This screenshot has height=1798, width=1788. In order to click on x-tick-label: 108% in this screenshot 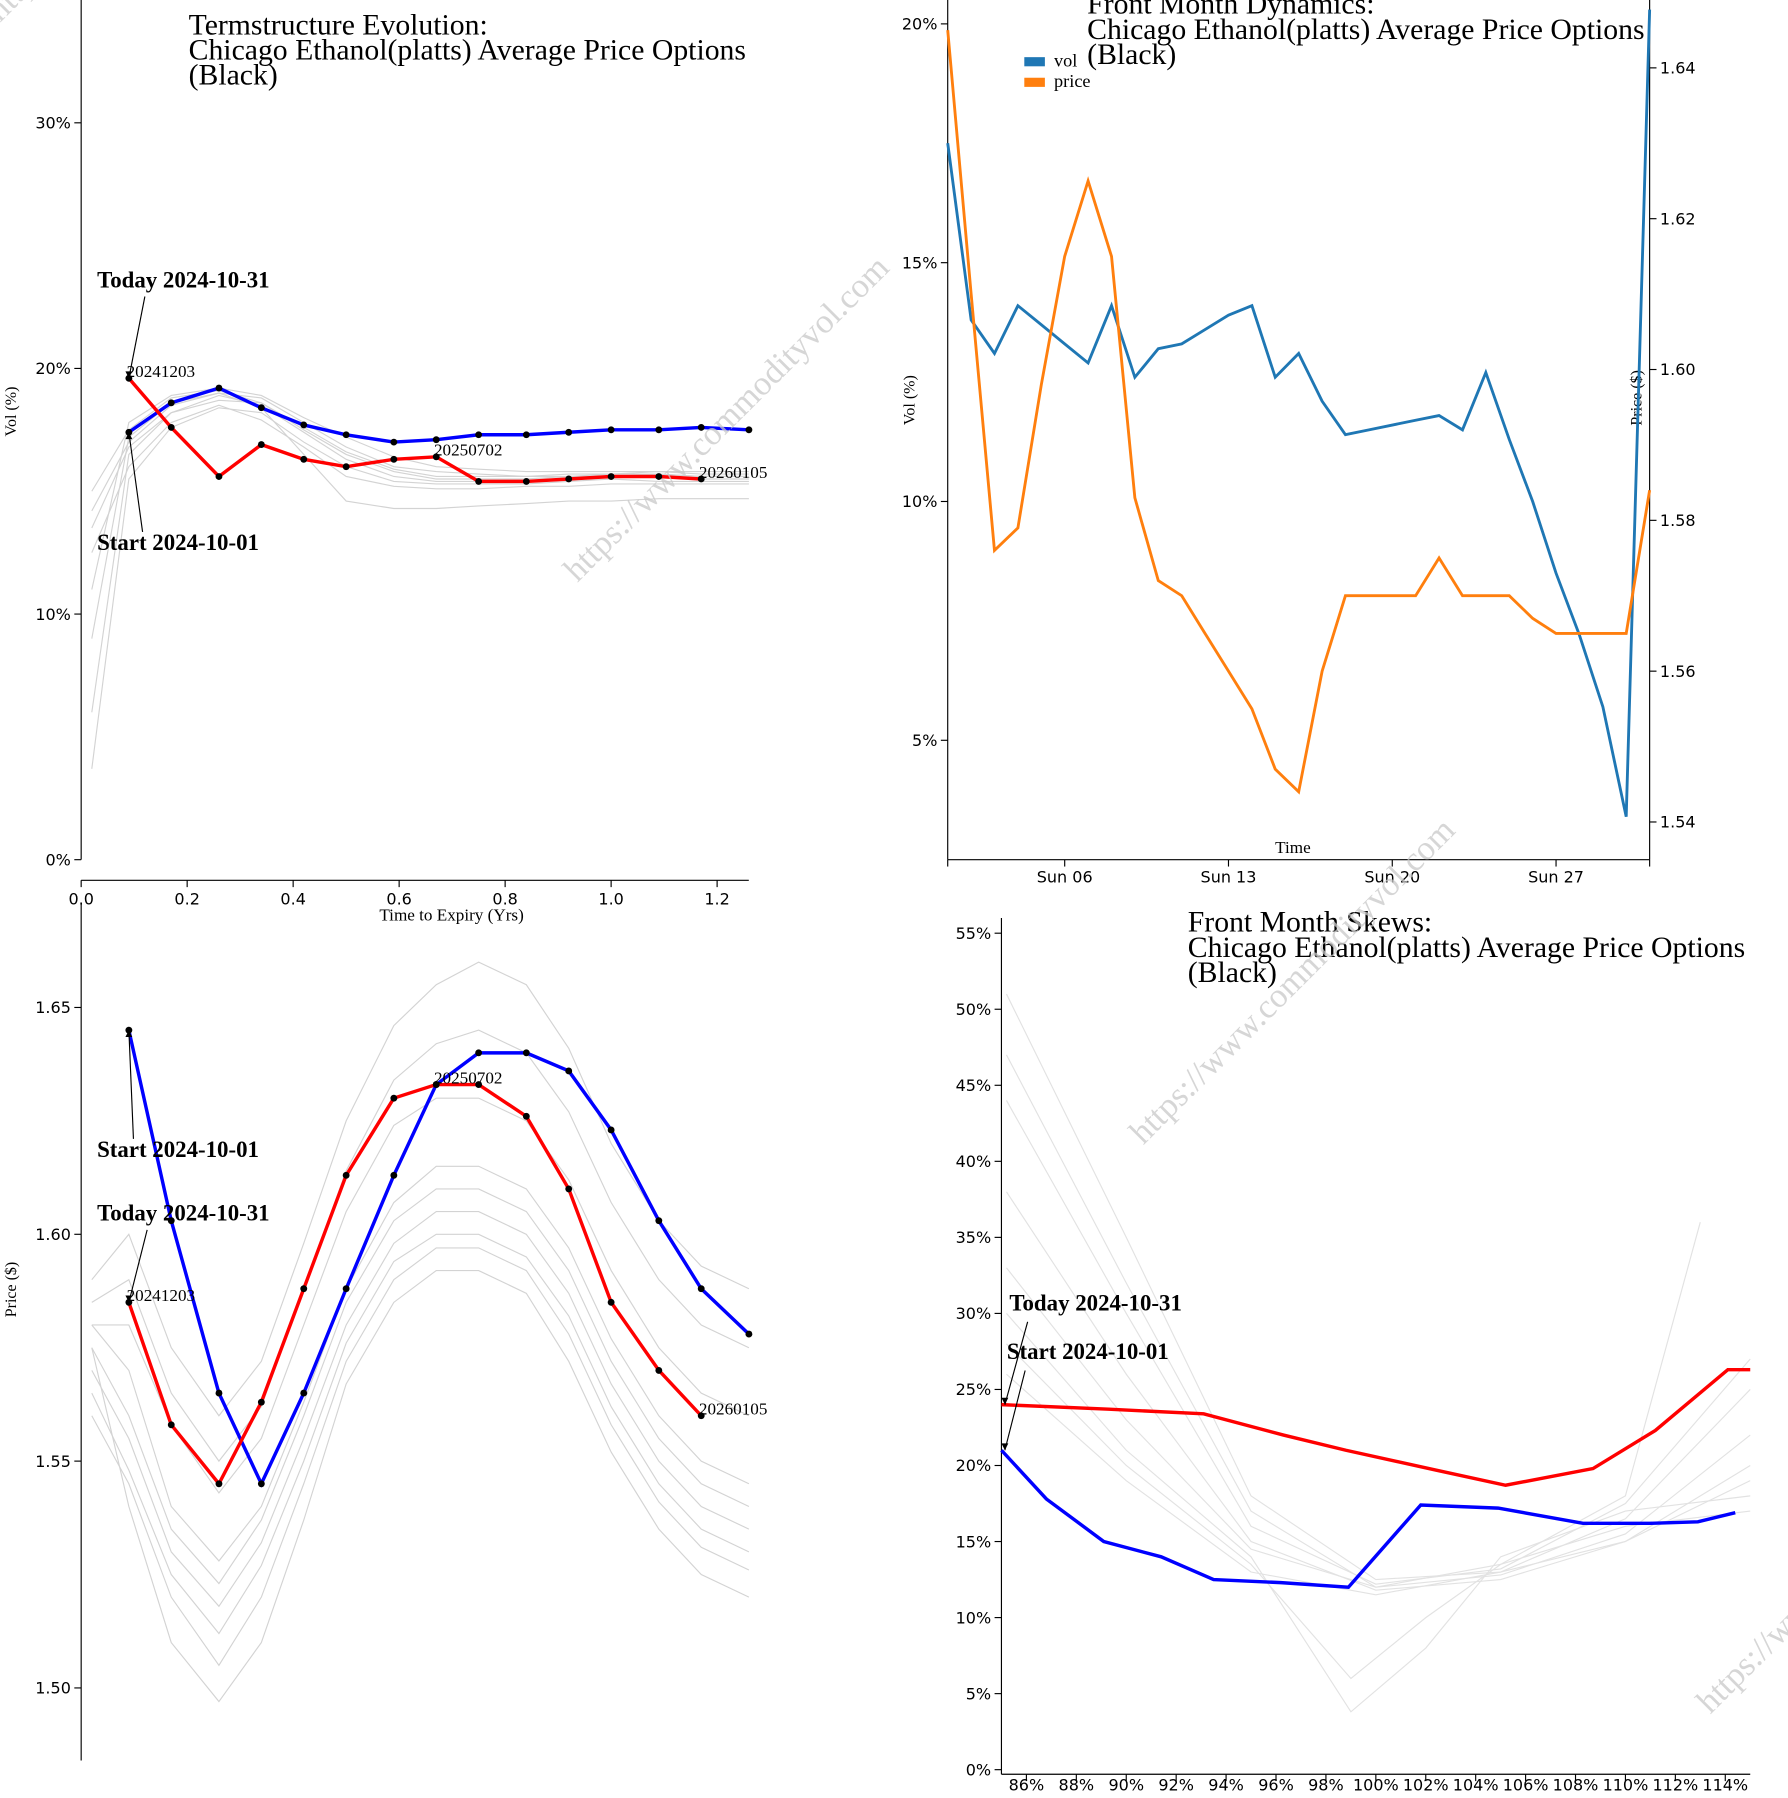, I will do `click(1576, 1783)`.